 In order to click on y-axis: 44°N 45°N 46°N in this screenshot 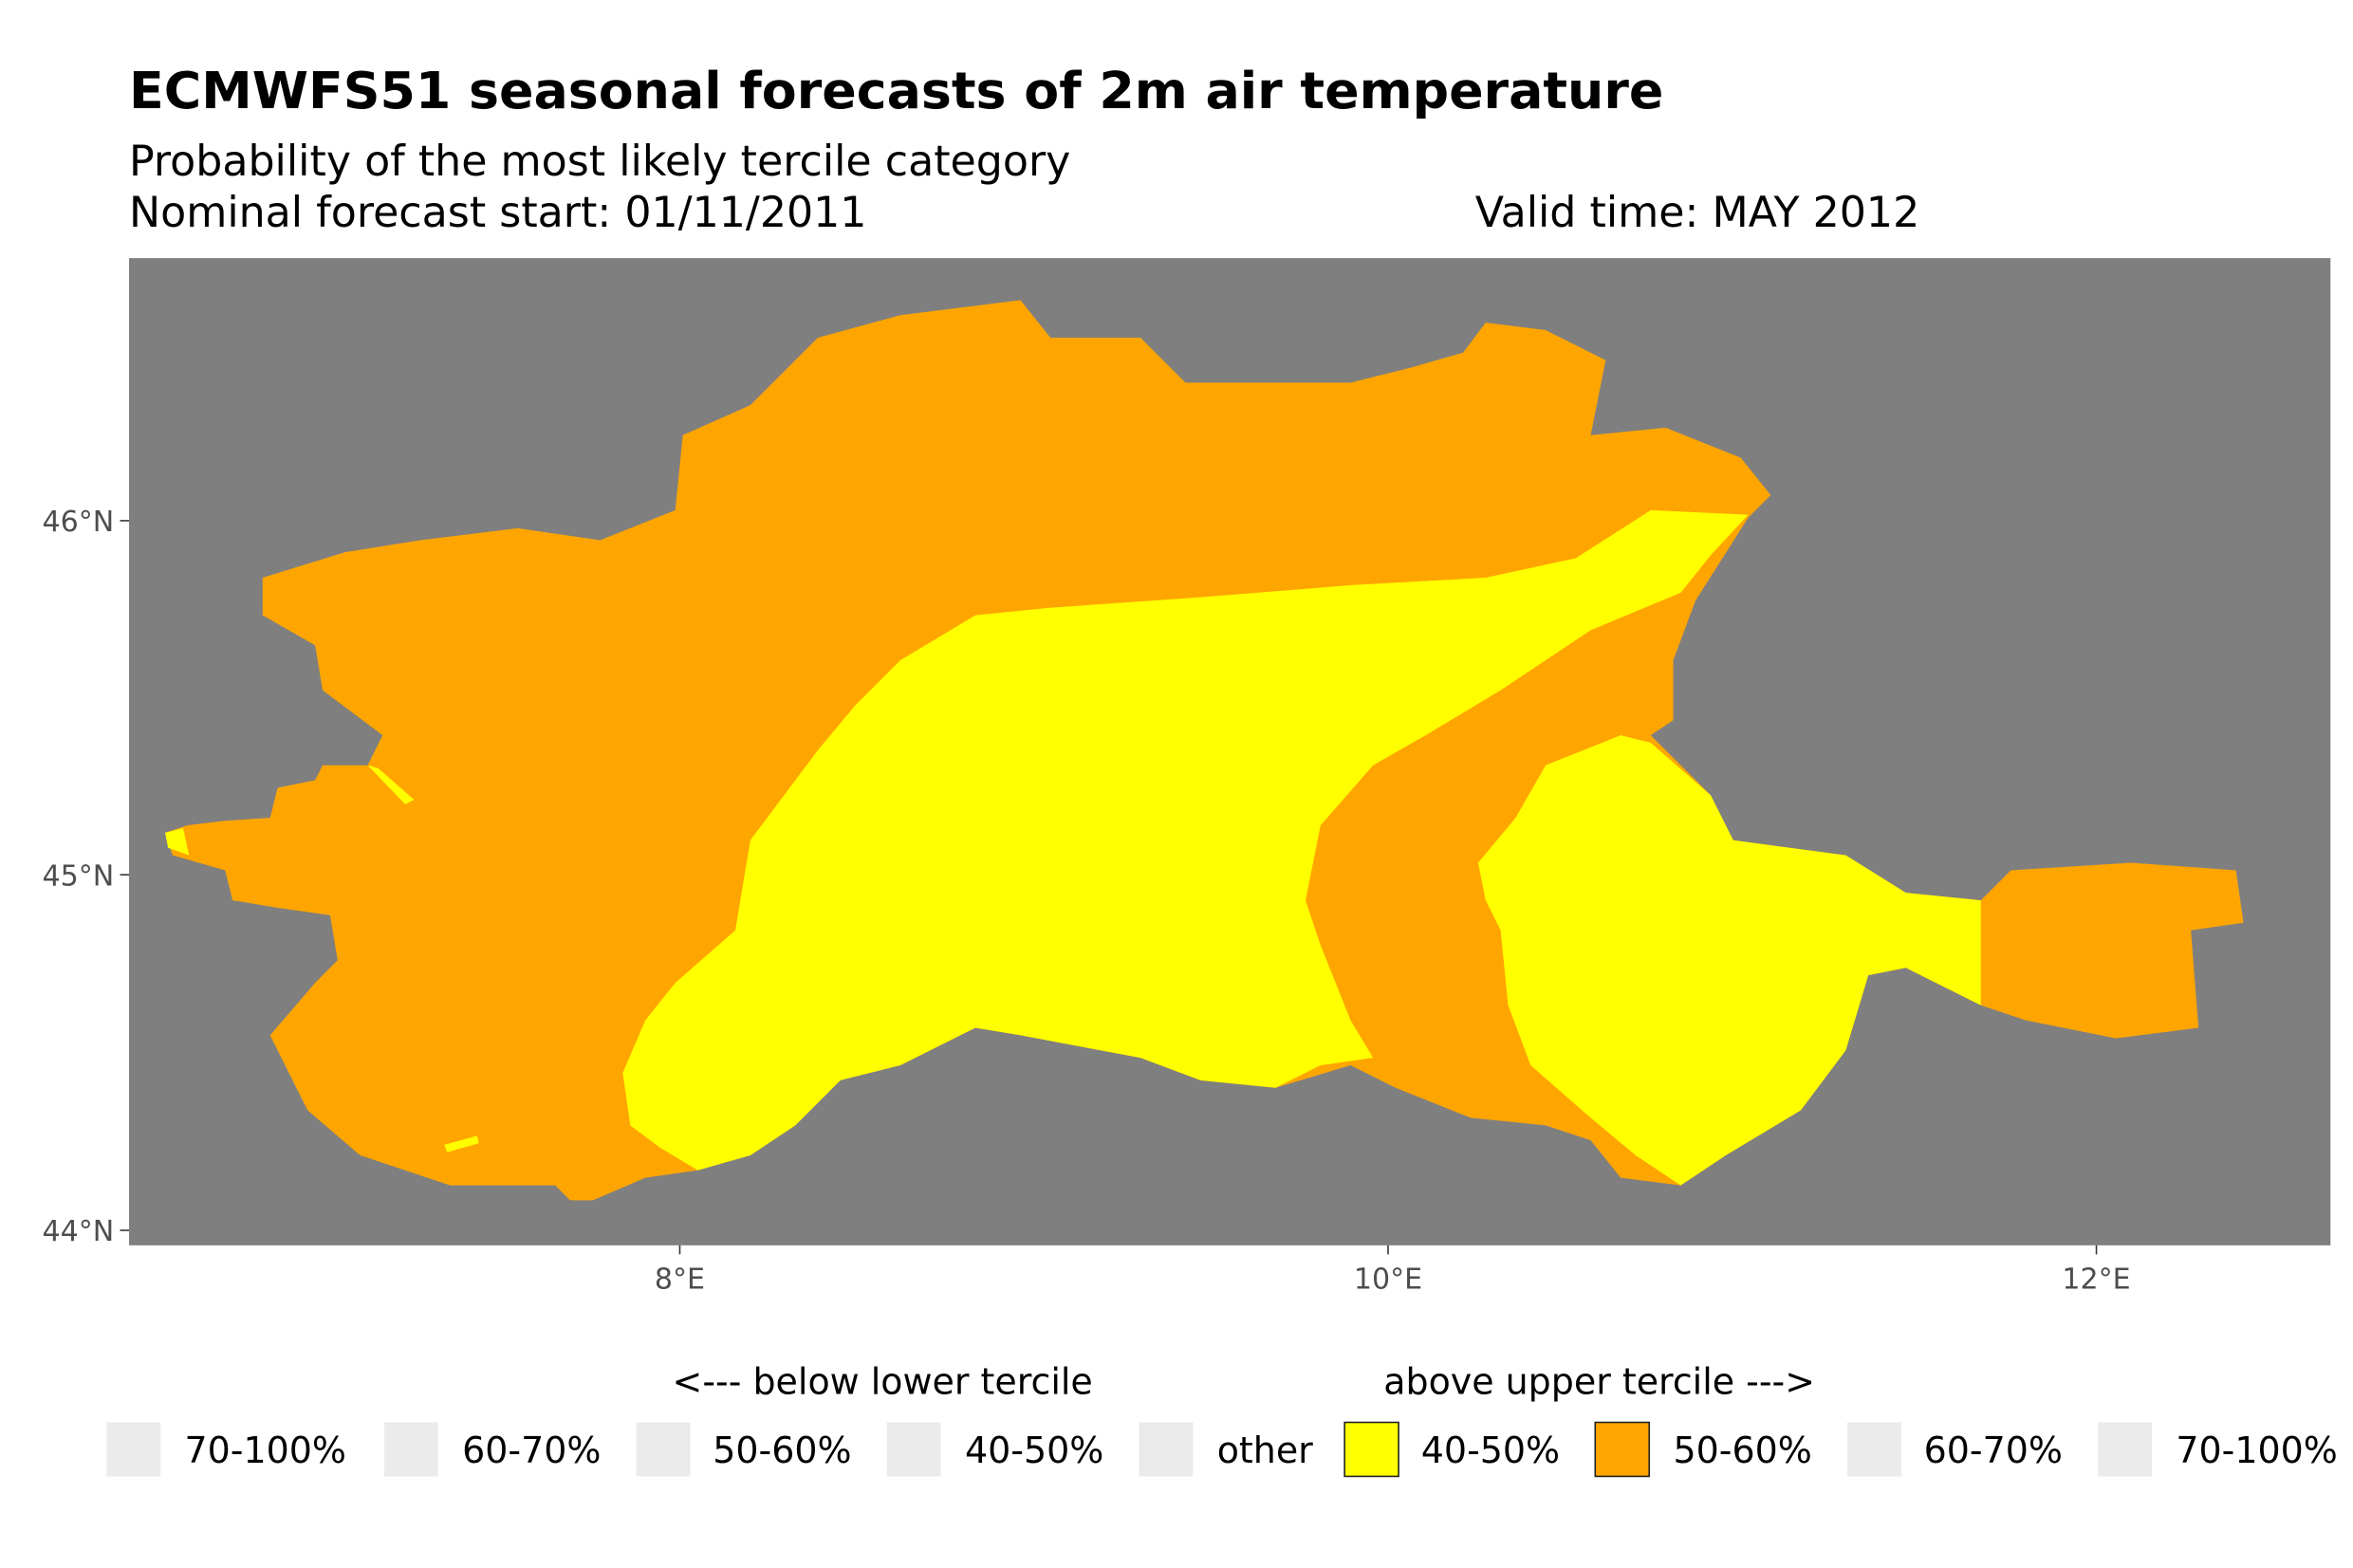, I will do `click(86, 877)`.